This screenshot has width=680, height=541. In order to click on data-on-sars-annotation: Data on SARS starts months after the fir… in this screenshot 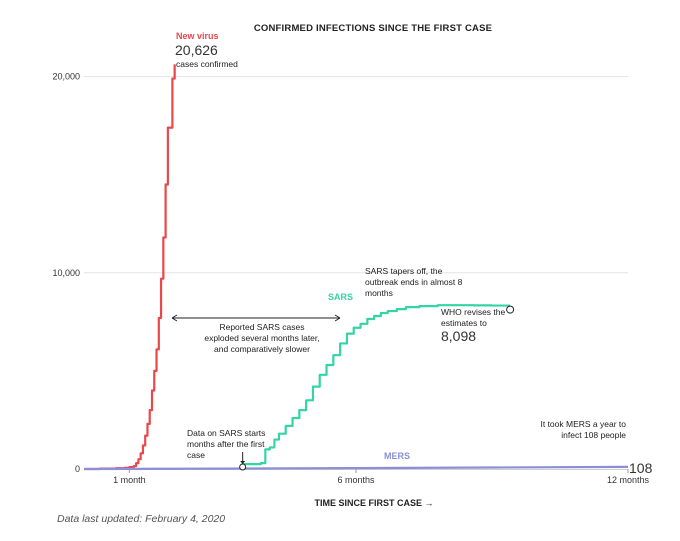, I will do `click(226, 444)`.